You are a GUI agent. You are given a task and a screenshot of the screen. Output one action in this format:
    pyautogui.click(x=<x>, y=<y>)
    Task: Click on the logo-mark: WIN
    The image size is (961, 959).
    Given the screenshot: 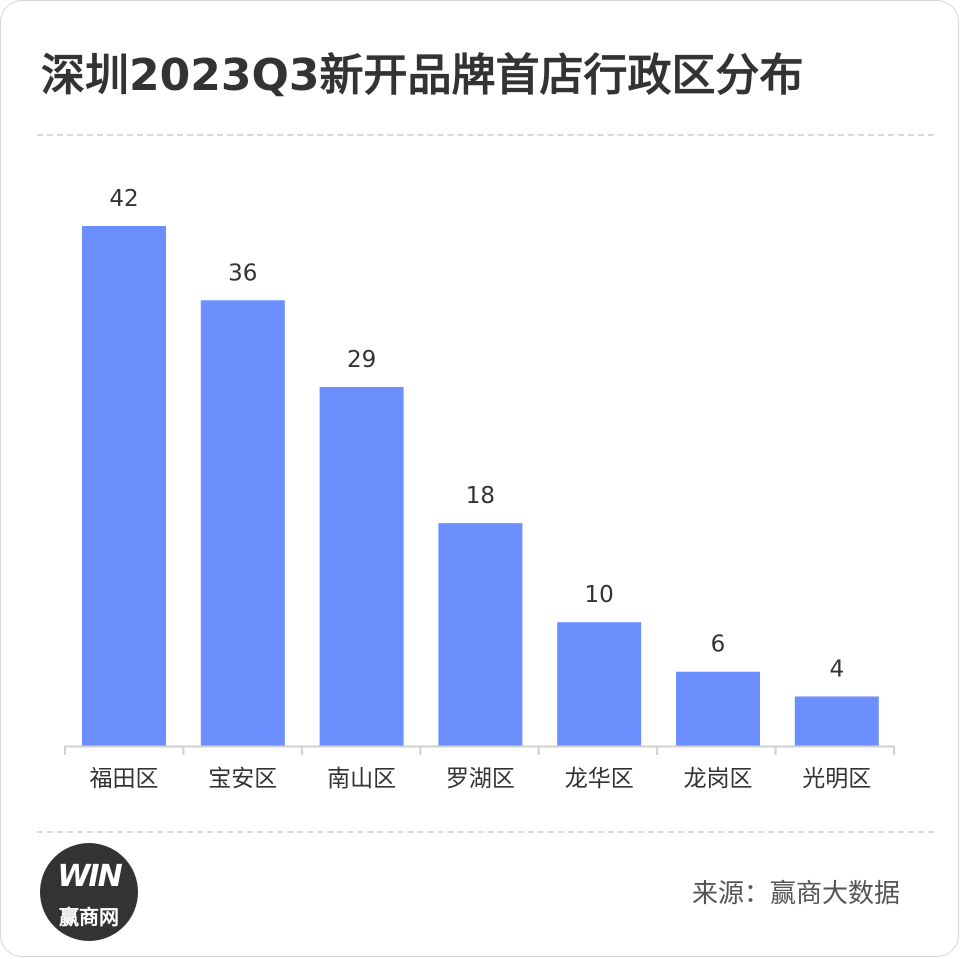 What is the action you would take?
    pyautogui.click(x=89, y=876)
    